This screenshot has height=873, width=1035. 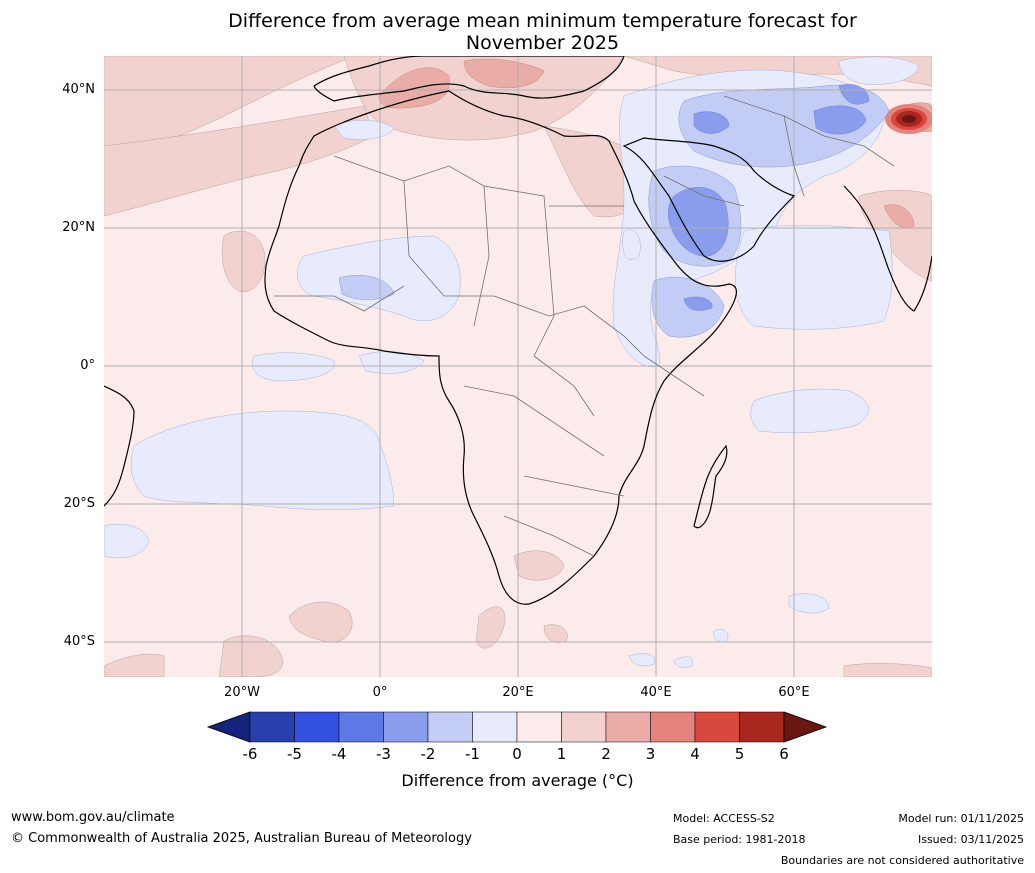 I want to click on colorbar: -6 -5 -4 -3 -2 -1 0 1 2 3 4 5 6, so click(x=517, y=737).